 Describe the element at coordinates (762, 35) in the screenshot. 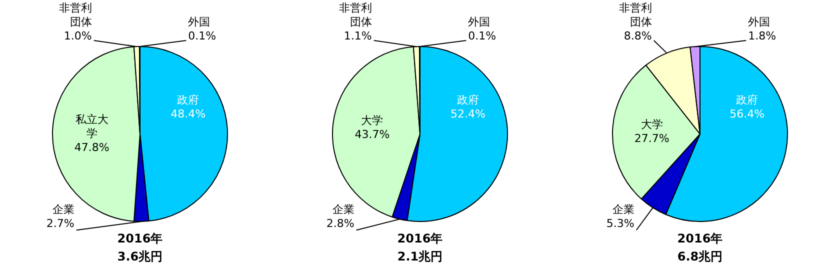

I see `data-label: 1.8%` at that location.